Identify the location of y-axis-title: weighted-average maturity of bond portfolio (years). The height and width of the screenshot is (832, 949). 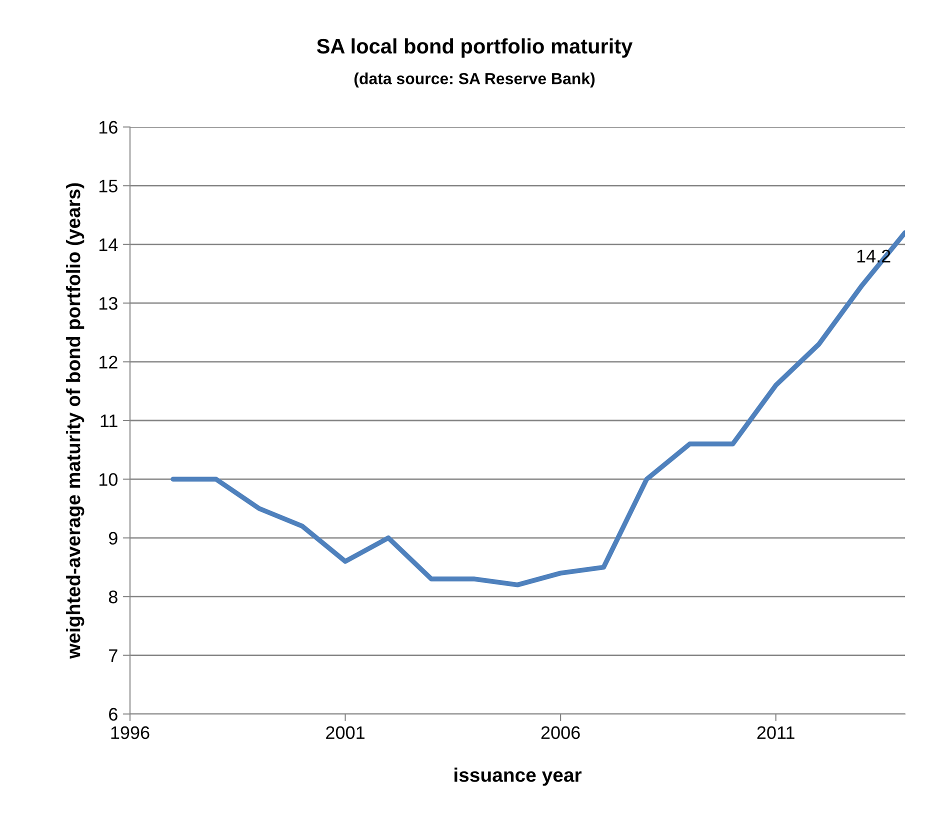
(75, 421).